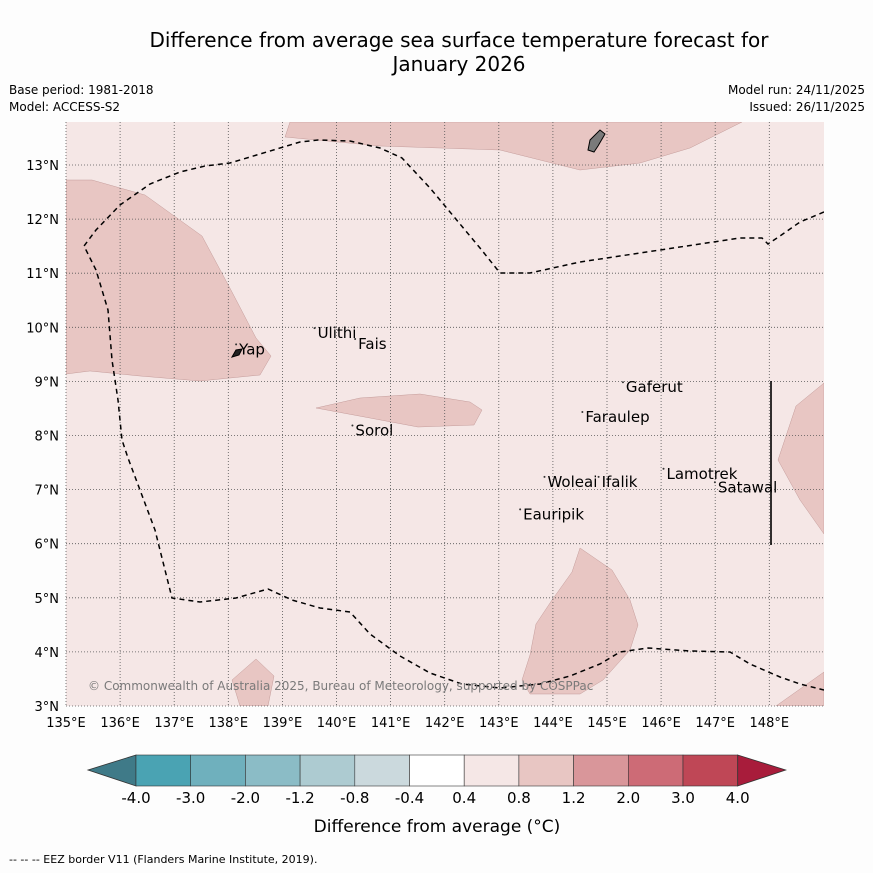 This screenshot has height=873, width=873. What do you see at coordinates (337, 723) in the screenshot?
I see `lon-tick-label: 140°E` at bounding box center [337, 723].